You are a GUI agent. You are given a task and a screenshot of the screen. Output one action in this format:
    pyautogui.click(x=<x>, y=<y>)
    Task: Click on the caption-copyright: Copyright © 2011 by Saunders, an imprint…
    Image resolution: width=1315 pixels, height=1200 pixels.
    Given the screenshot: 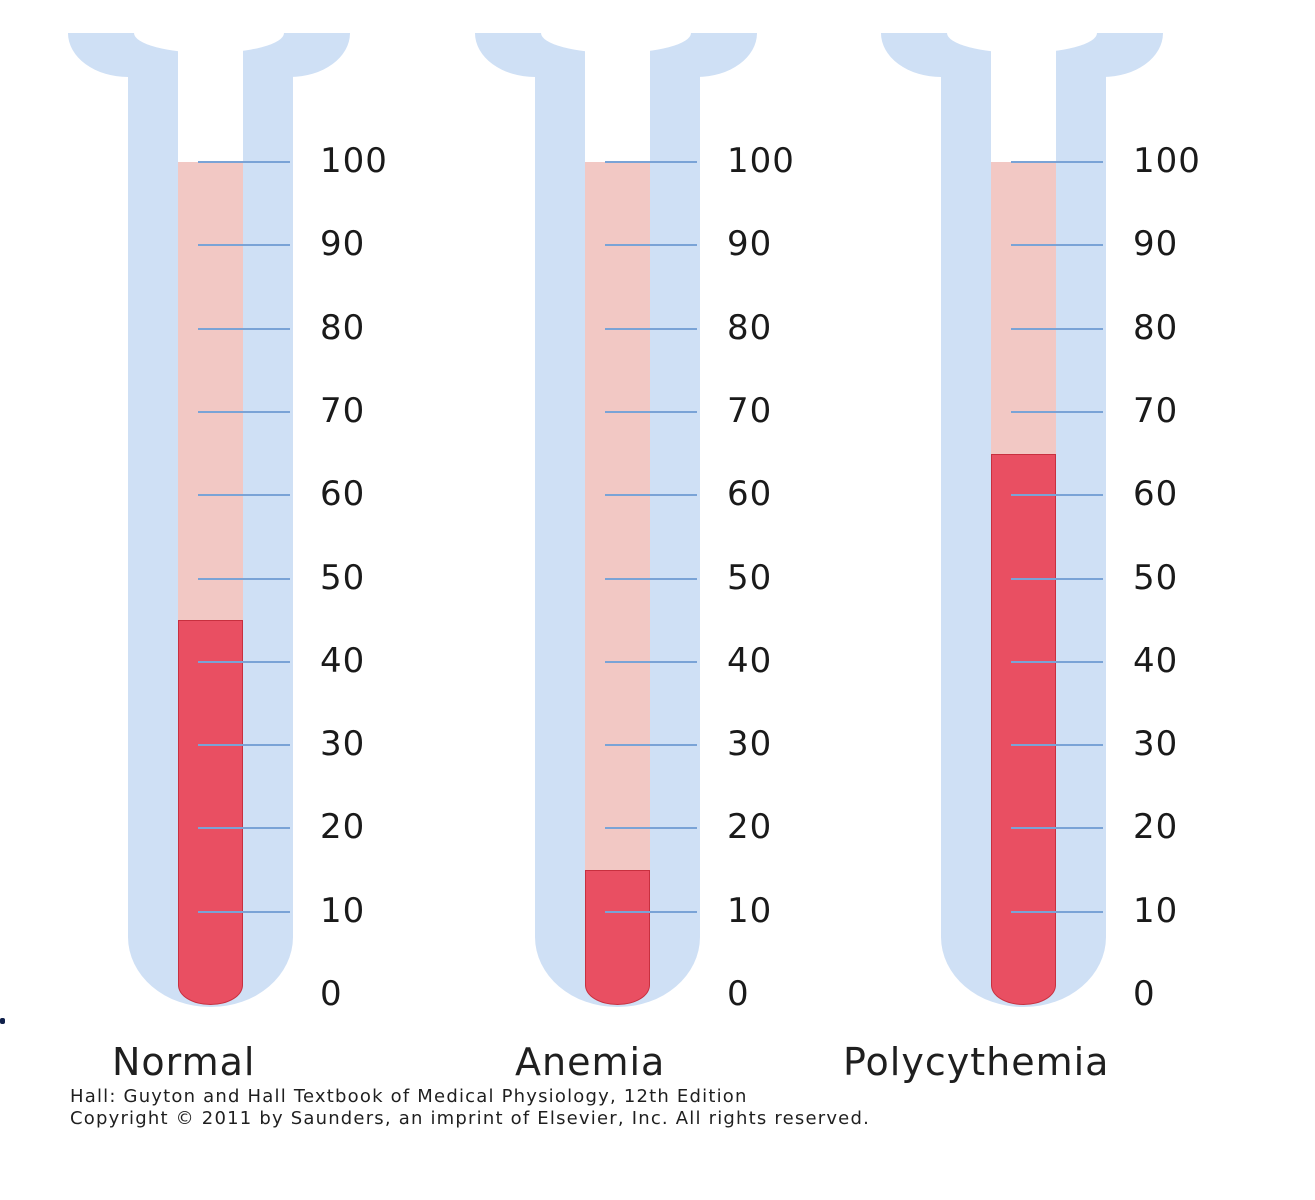 What is the action you would take?
    pyautogui.click(x=470, y=1118)
    